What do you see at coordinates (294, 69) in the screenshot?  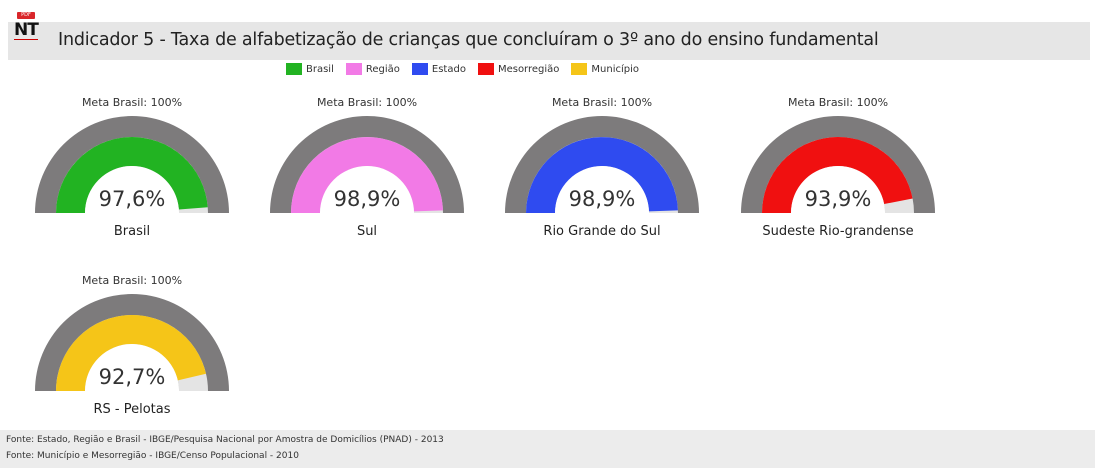 I see `legend-swatch-brasil` at bounding box center [294, 69].